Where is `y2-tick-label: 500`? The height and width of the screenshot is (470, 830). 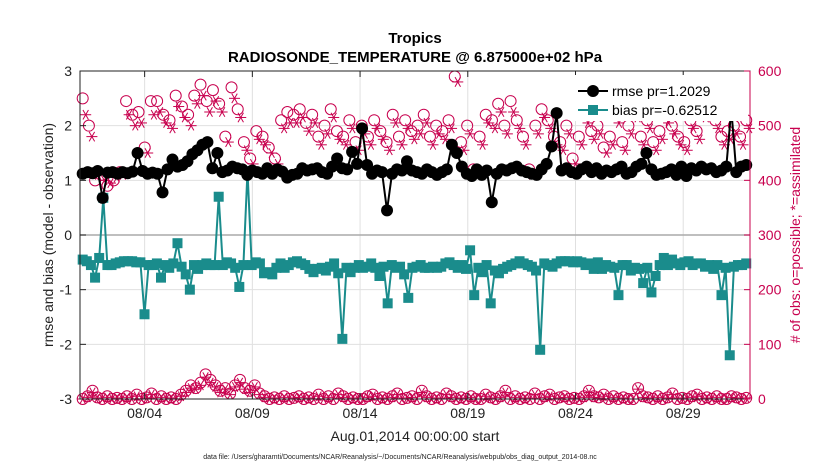
y2-tick-label: 500 is located at coordinates (770, 126).